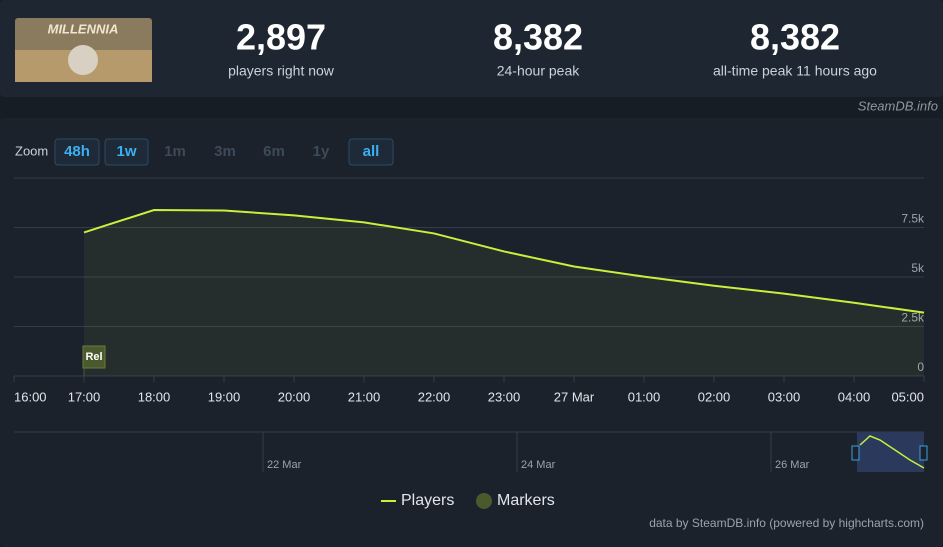 This screenshot has height=547, width=943. I want to click on x-tick-label: 16:00, so click(30, 396).